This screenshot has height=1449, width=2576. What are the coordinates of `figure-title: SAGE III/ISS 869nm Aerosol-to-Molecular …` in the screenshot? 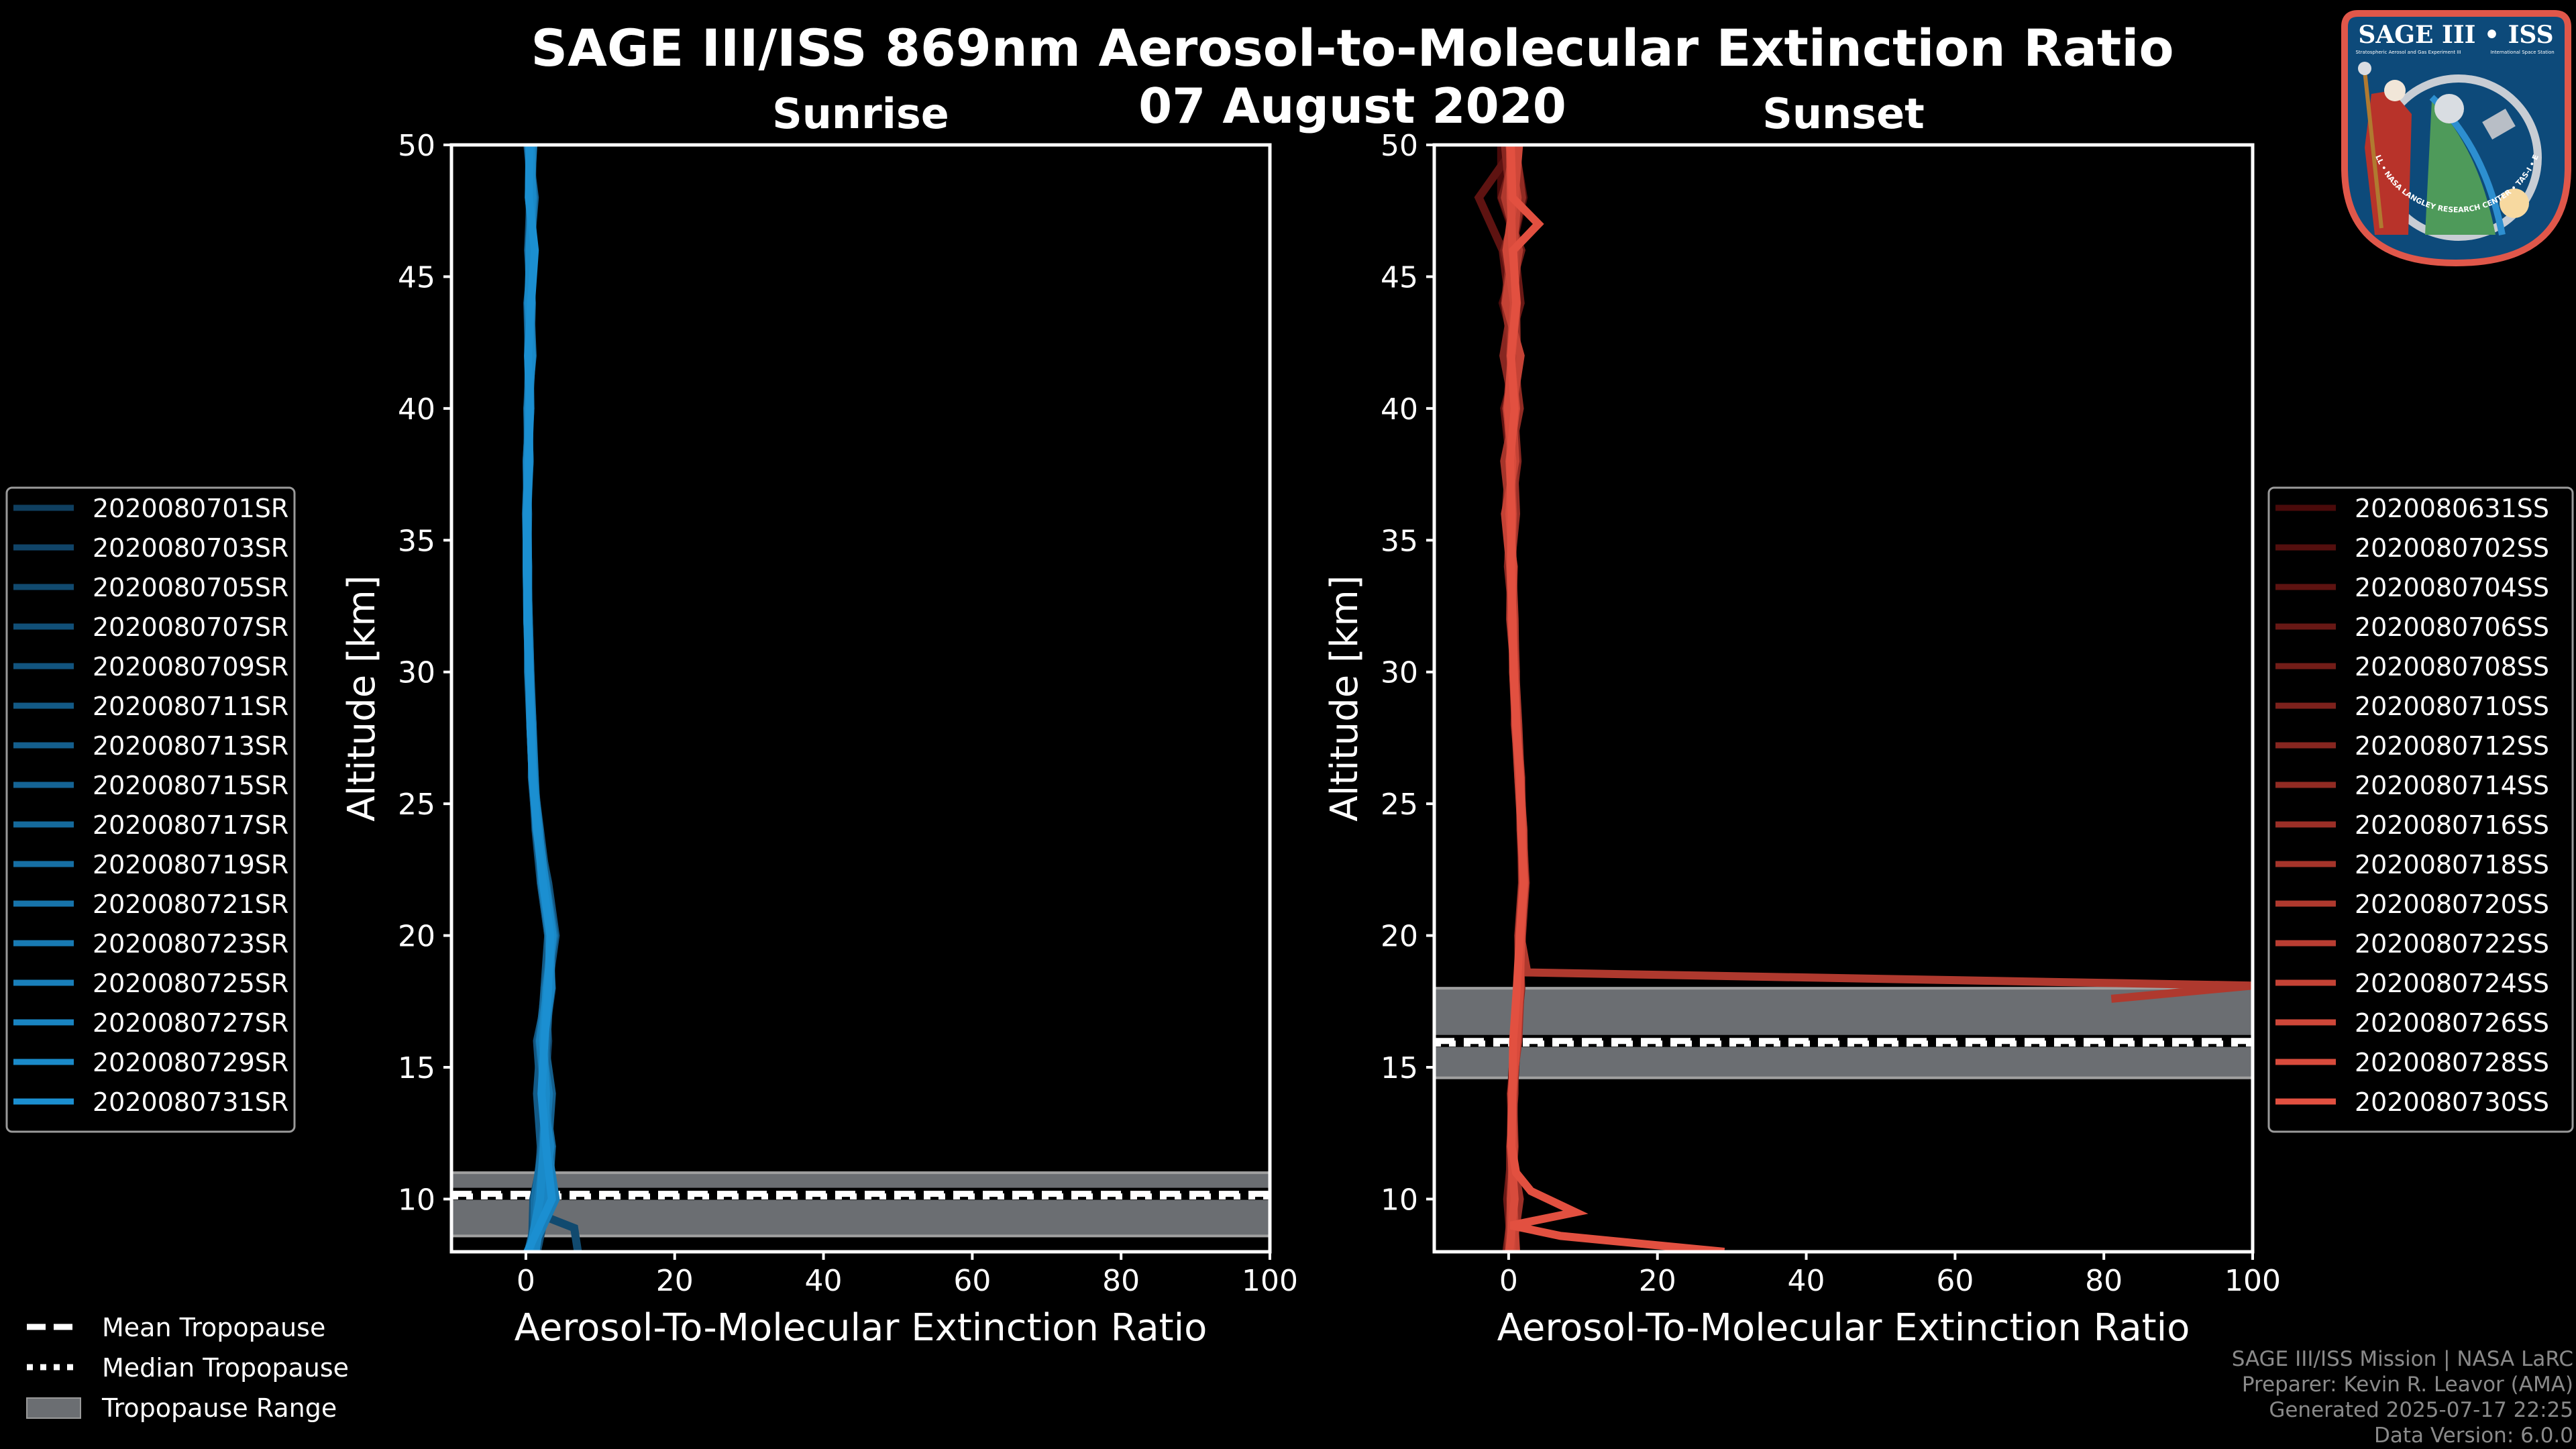 It's located at (1352, 48).